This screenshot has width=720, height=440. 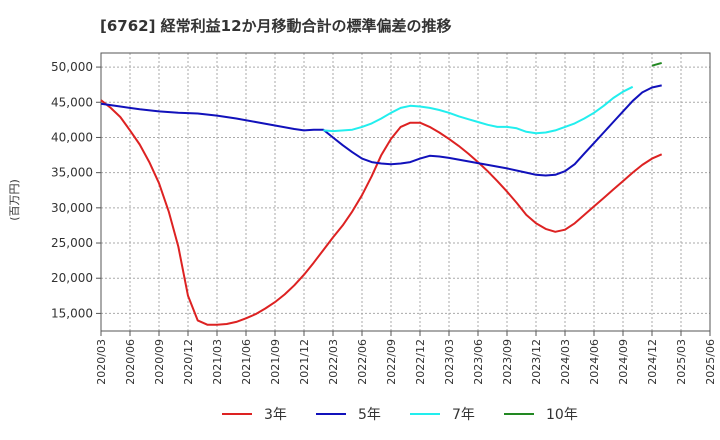 What do you see at coordinates (159, 362) in the screenshot?
I see `x-tick-label: 2020/09` at bounding box center [159, 362].